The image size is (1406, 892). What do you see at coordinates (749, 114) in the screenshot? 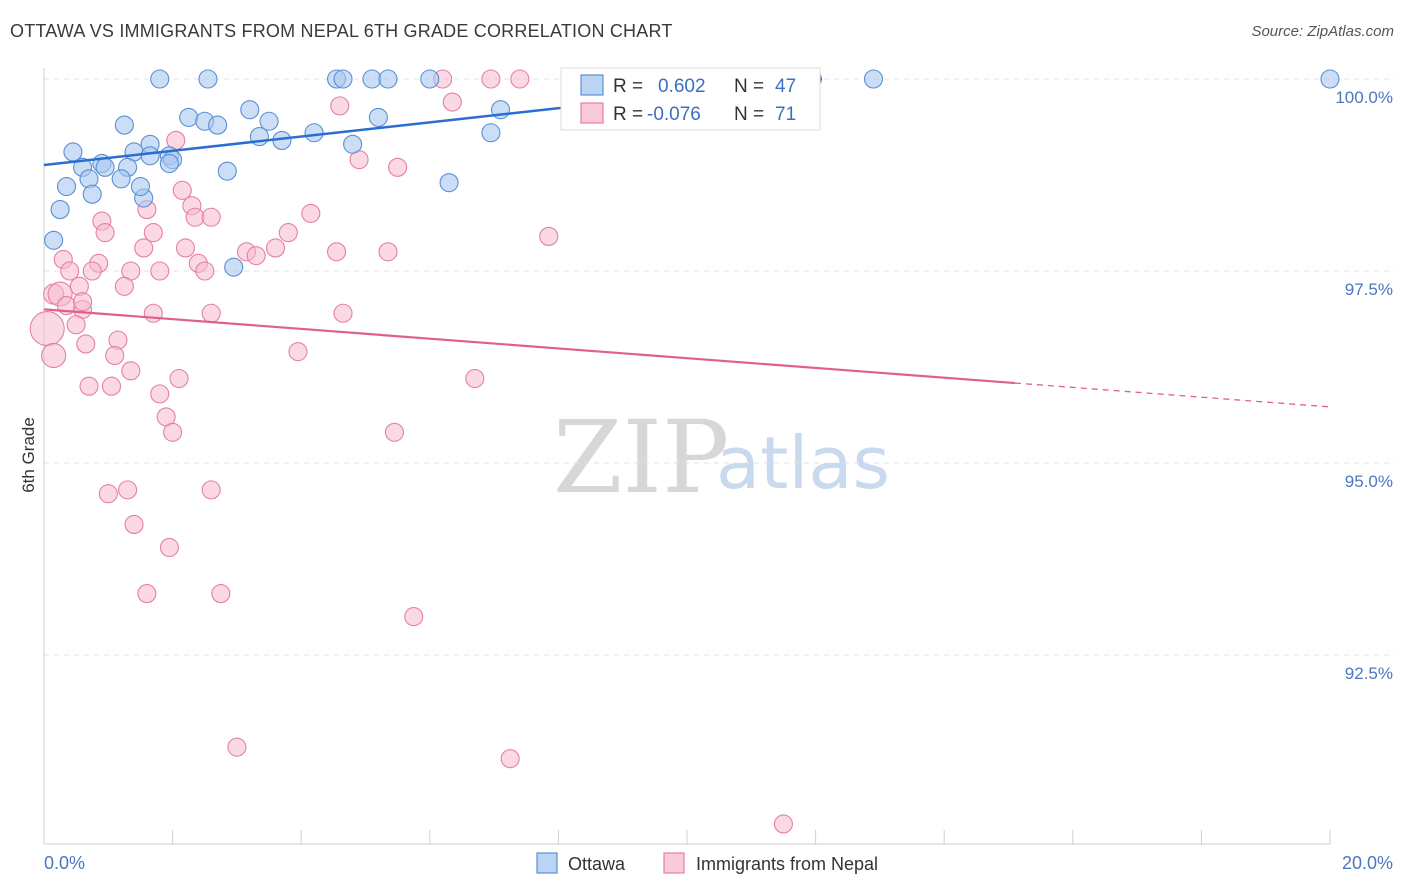
I see `legend-n-label-nepal: N =` at bounding box center [749, 114].